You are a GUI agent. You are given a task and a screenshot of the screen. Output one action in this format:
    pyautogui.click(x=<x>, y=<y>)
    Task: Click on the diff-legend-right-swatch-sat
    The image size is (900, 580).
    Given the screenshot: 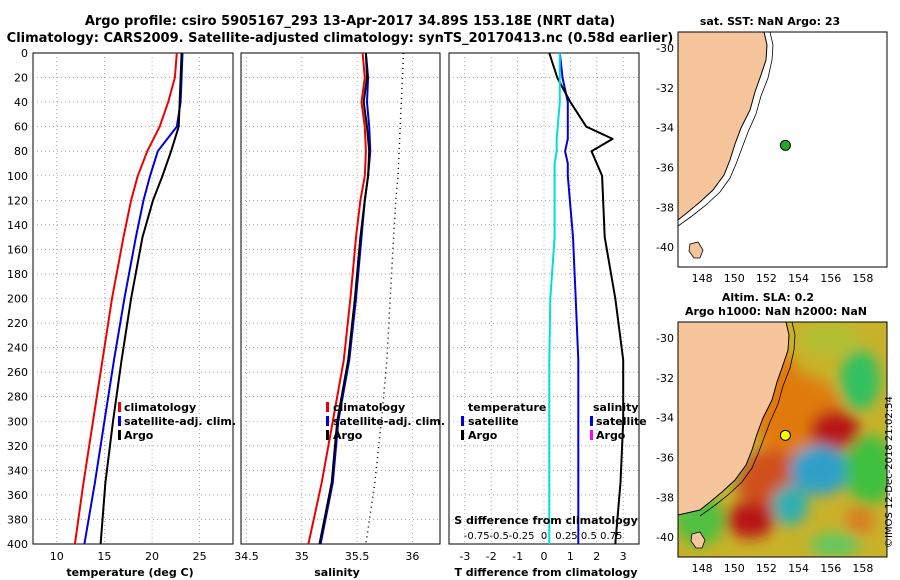 What is the action you would take?
    pyautogui.click(x=591, y=421)
    